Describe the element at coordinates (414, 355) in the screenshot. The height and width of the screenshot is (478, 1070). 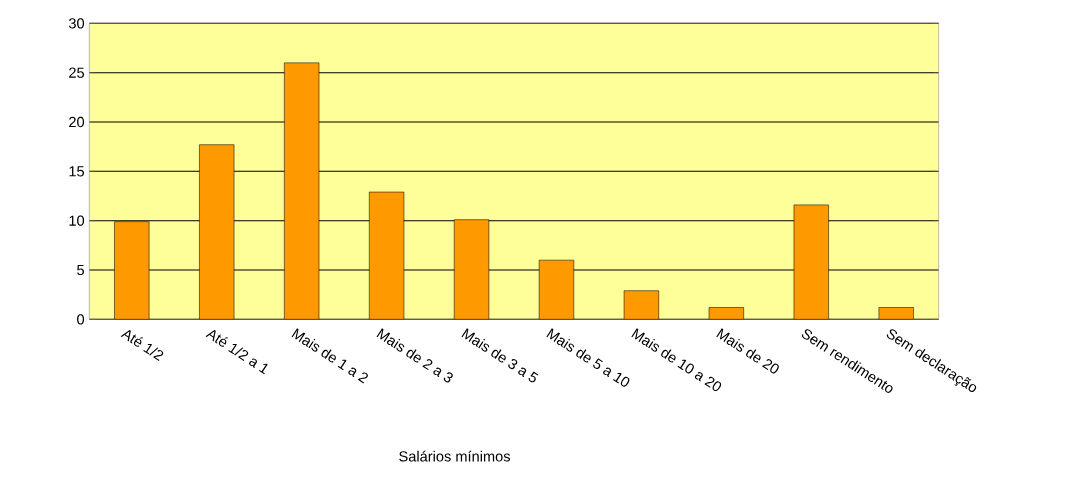
I see `x-tick-label: Mais de 2 a 3` at that location.